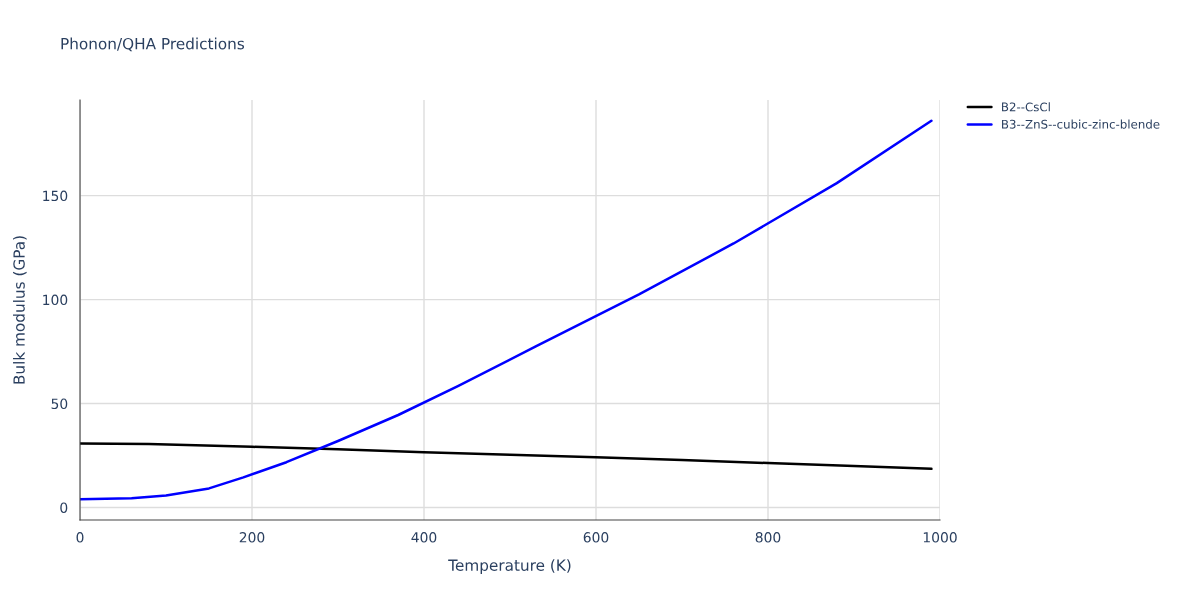 The image size is (1200, 600). What do you see at coordinates (509, 566) in the screenshot?
I see `x-axis-title: Temperature (K)` at bounding box center [509, 566].